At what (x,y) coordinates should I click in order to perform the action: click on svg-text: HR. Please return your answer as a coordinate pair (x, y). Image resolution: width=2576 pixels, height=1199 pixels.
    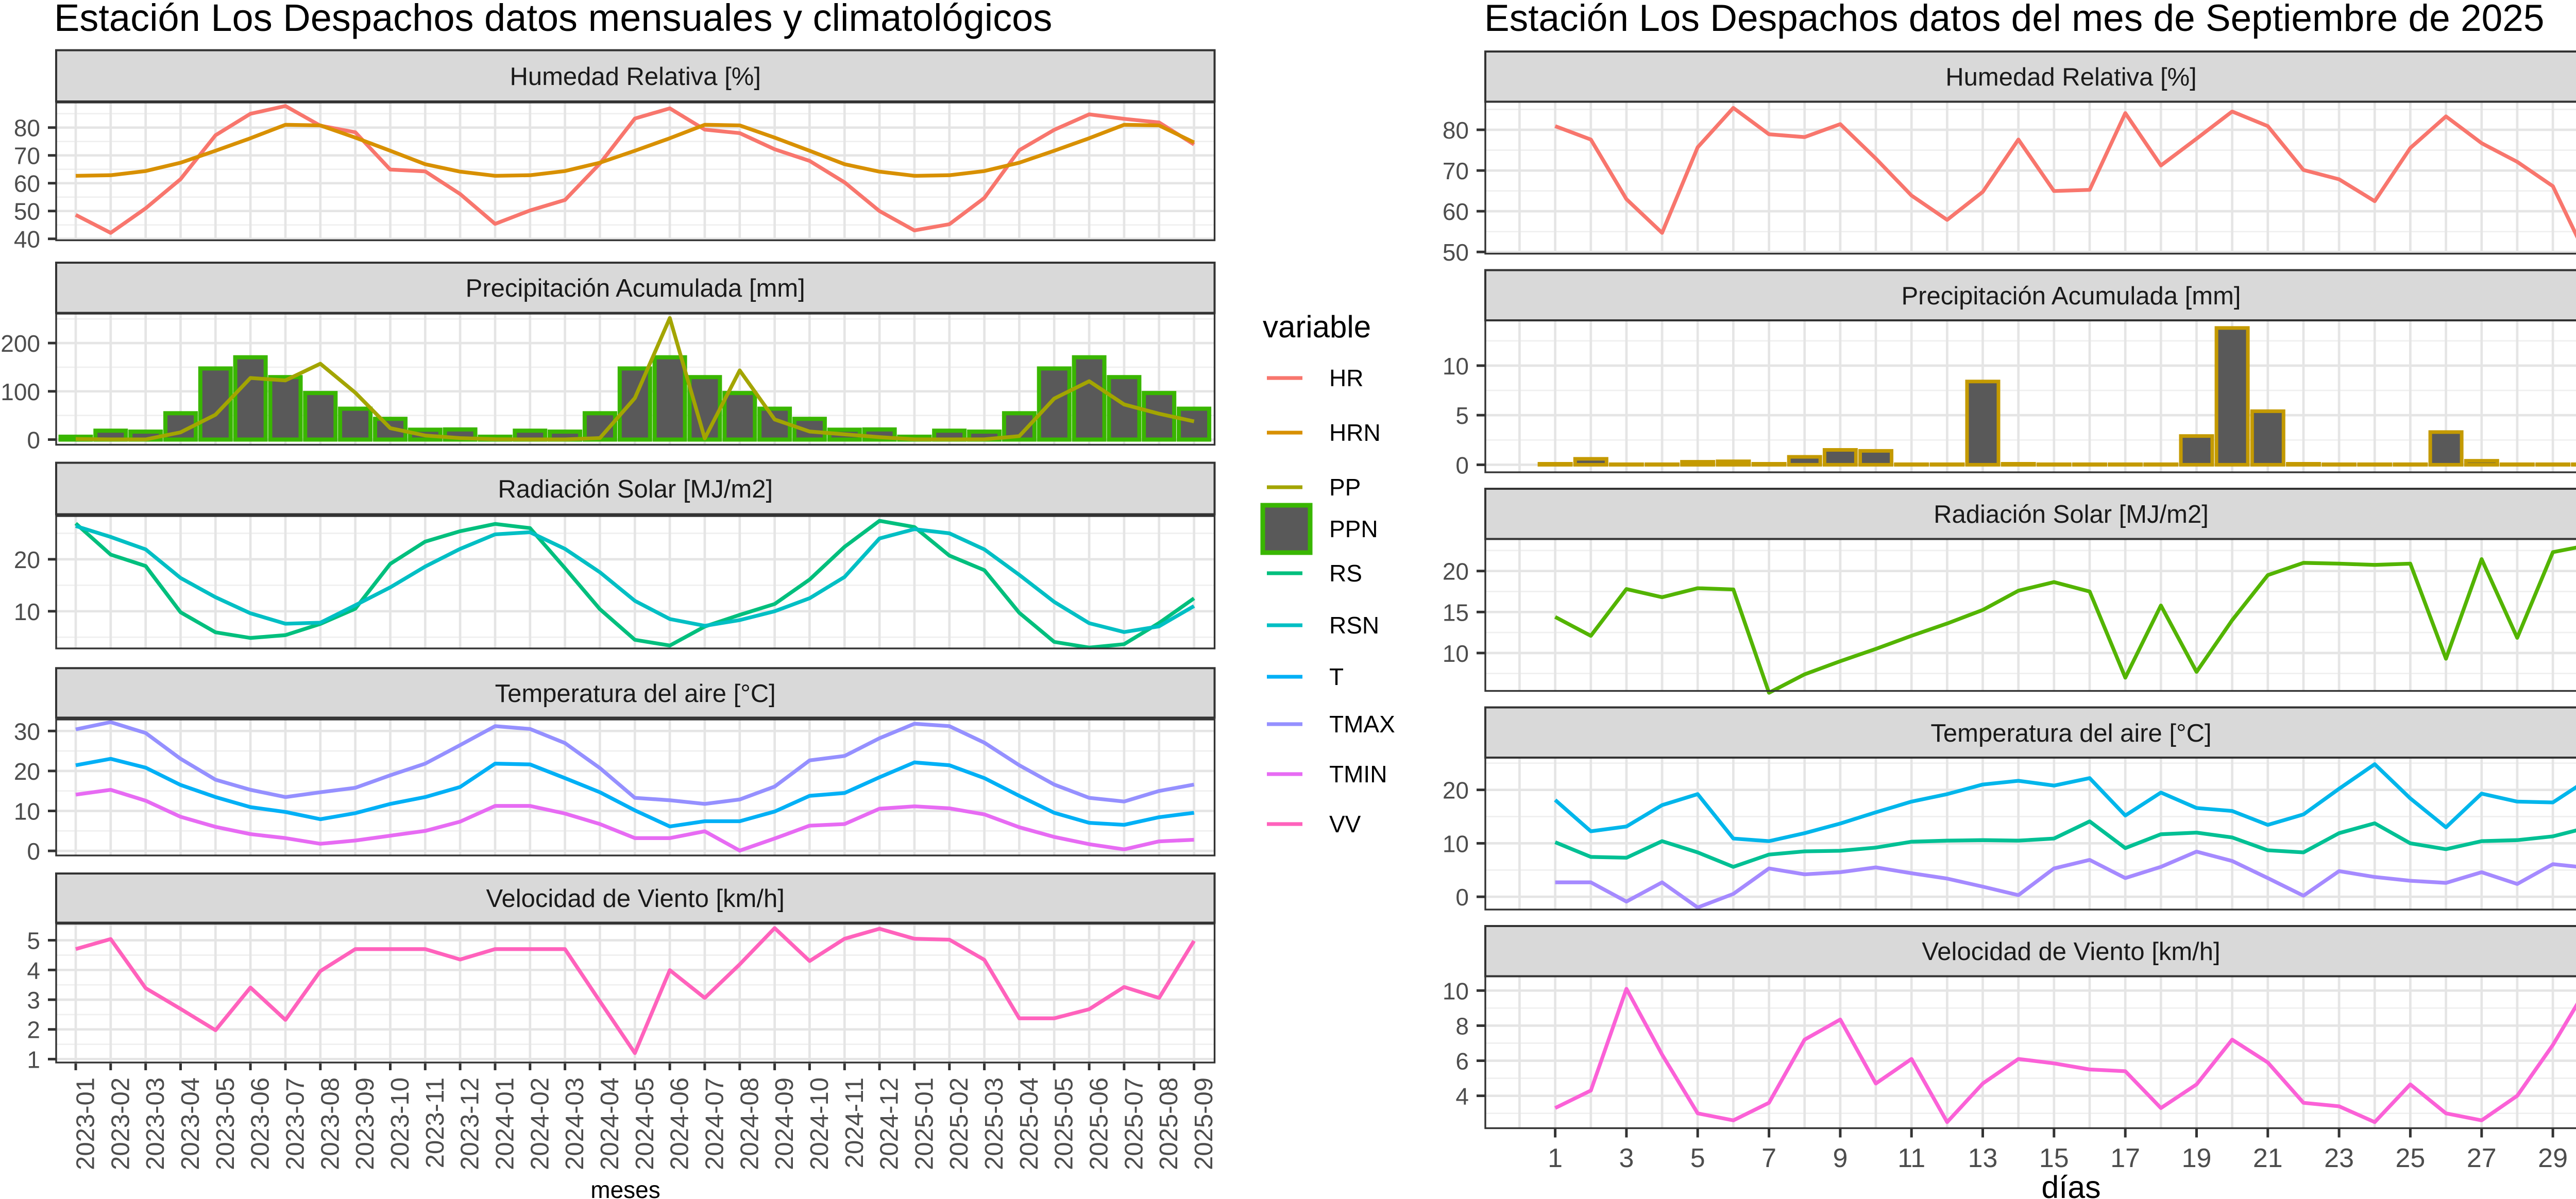
    Looking at the image, I should click on (1346, 378).